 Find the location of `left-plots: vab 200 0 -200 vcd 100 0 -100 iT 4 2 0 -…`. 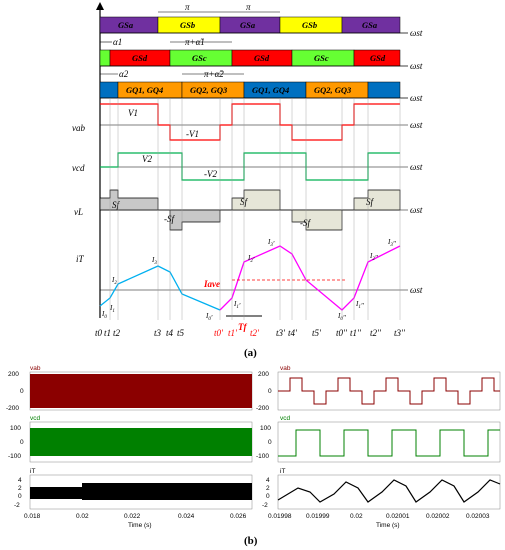

left-plots: vab 200 0 -200 vcd 100 0 -100 iT 4 2 0 -… is located at coordinates (129, 447).